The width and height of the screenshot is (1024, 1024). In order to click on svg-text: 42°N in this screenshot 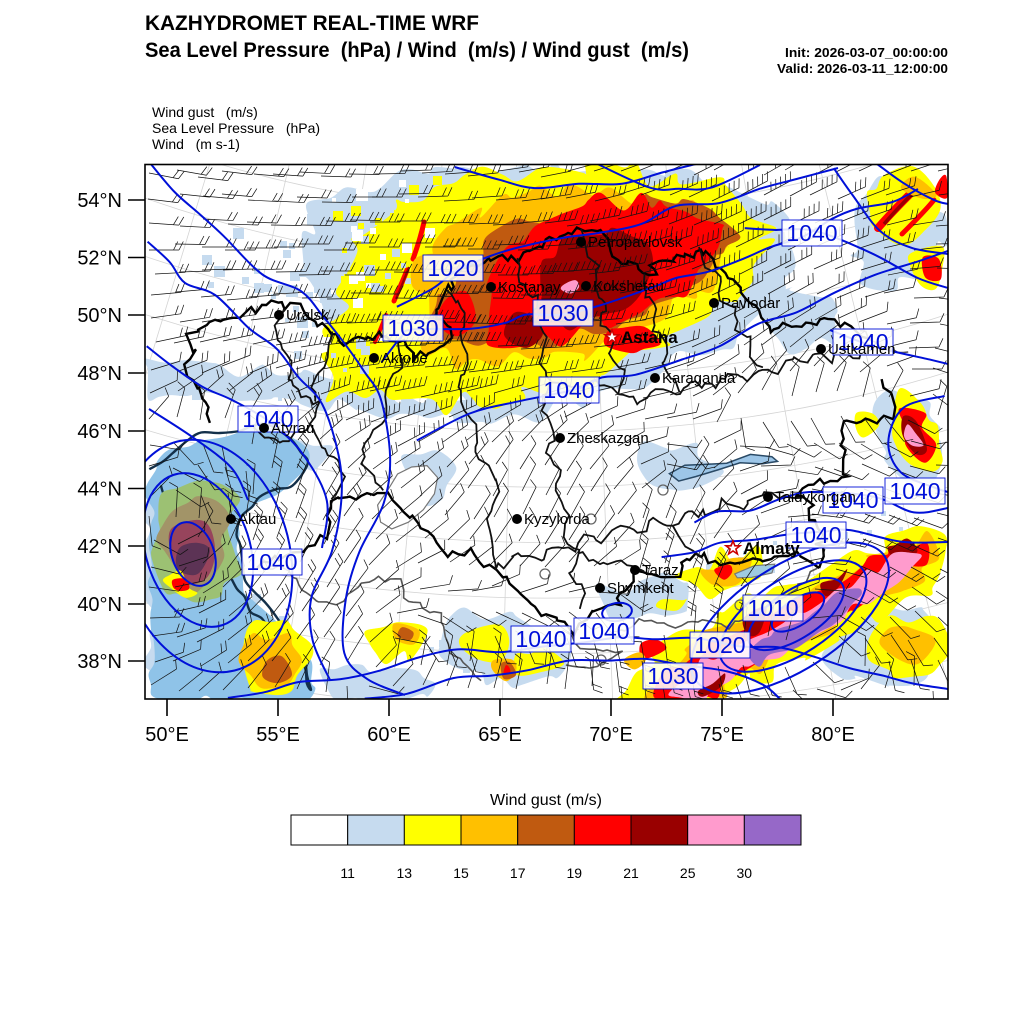, I will do `click(99, 547)`.